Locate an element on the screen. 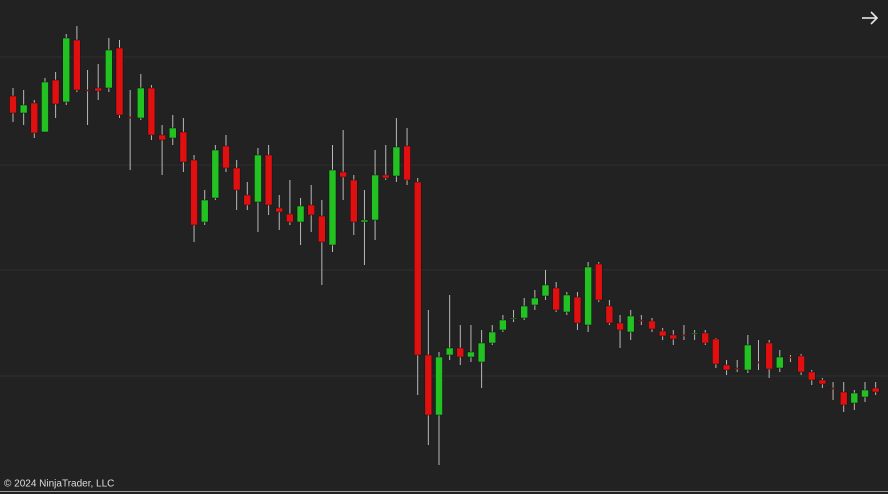 The height and width of the screenshot is (494, 888). arrow-head is located at coordinates (874, 18).